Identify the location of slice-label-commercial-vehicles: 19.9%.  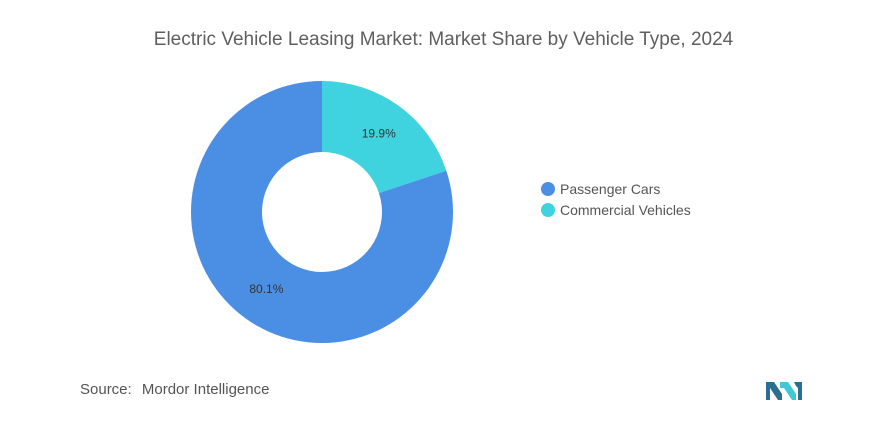
(379, 133).